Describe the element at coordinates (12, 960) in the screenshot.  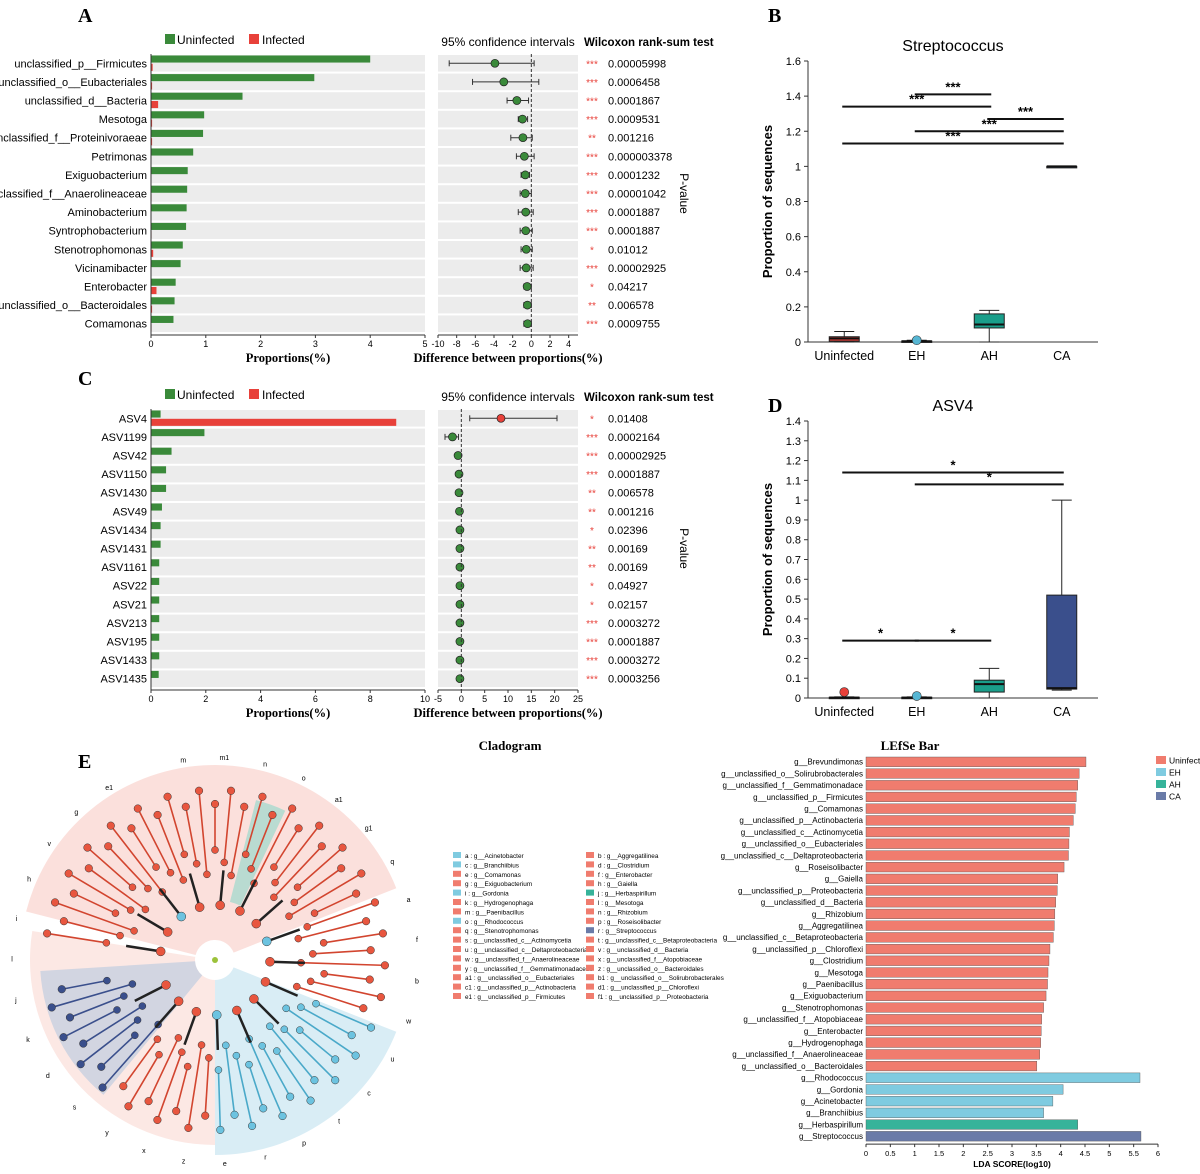
I see `clade-outer-label: l` at that location.